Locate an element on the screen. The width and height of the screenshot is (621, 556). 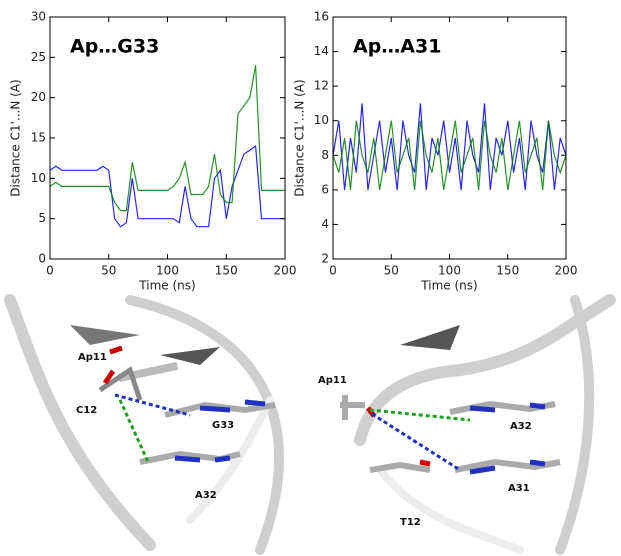
y-tick-label: 14 is located at coordinates (321, 51).